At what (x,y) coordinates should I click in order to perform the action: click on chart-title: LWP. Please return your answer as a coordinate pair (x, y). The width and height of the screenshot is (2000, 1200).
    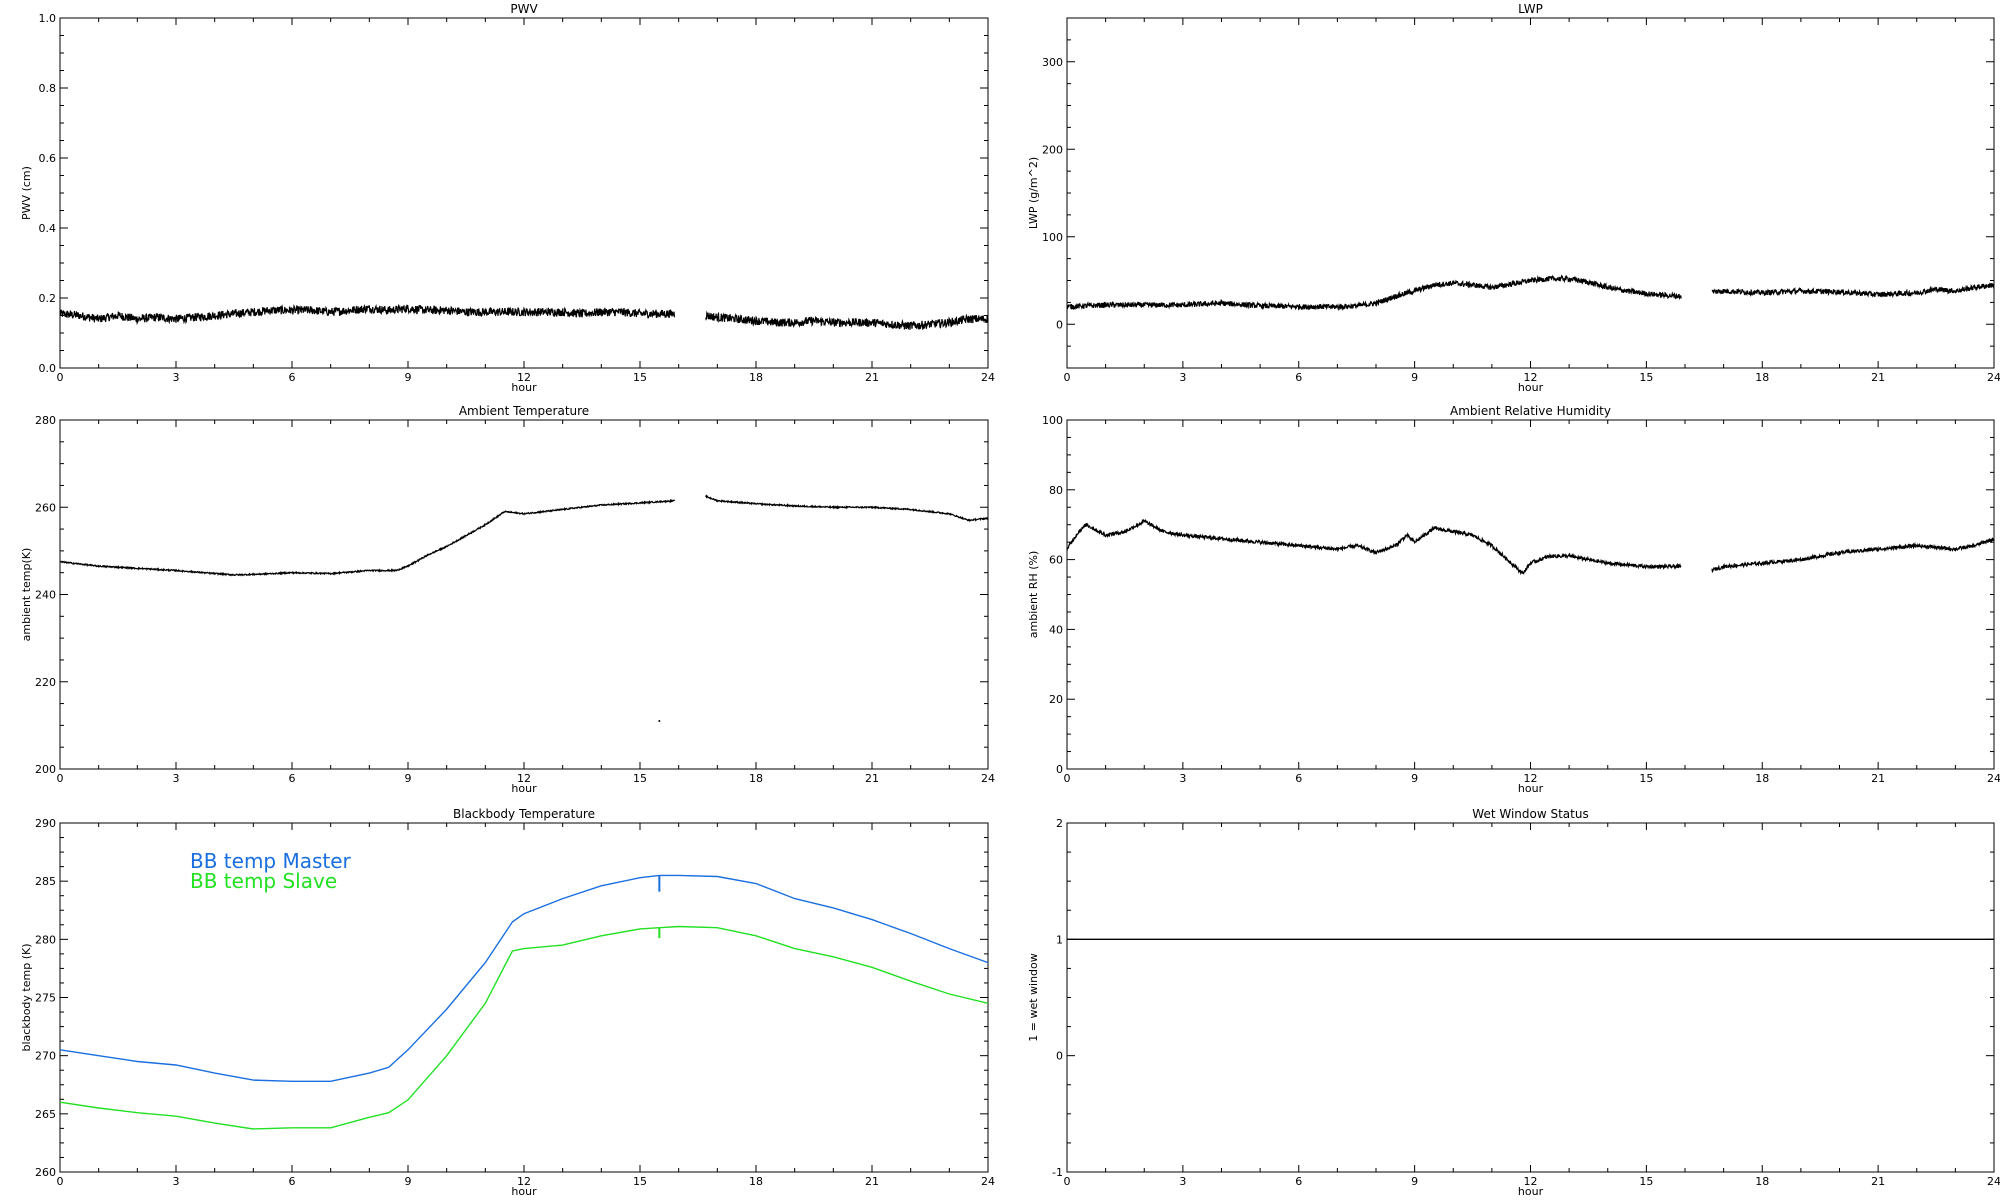
    Looking at the image, I should click on (1530, 9).